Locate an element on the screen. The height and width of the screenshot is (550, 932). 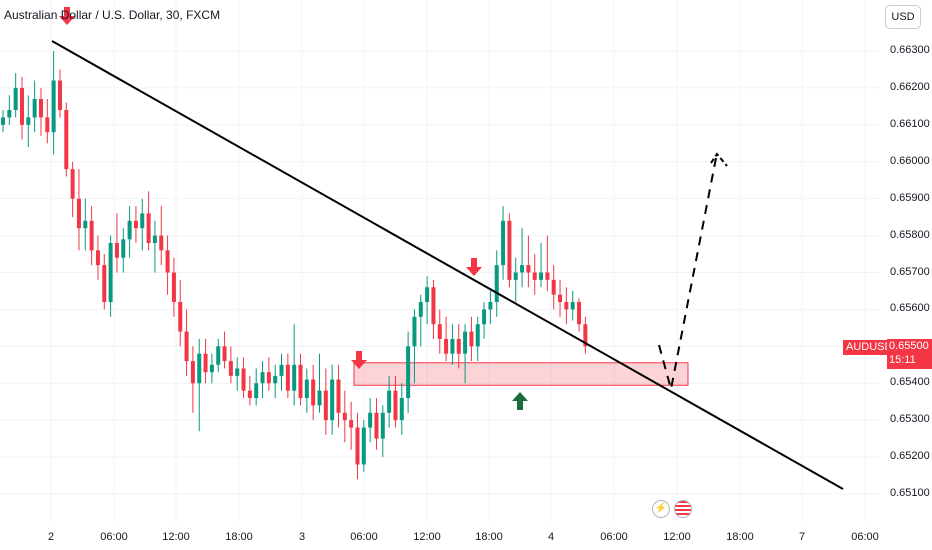
price-tick-label: 0.65700 is located at coordinates (910, 271).